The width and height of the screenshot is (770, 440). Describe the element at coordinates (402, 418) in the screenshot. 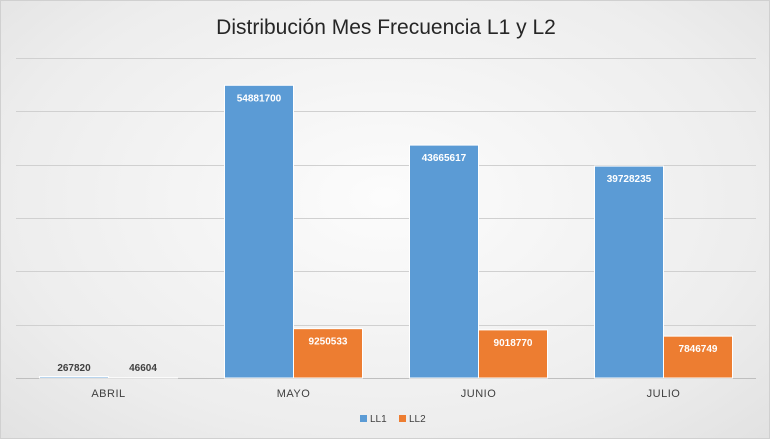

I see `legend-swatch-ll2` at that location.